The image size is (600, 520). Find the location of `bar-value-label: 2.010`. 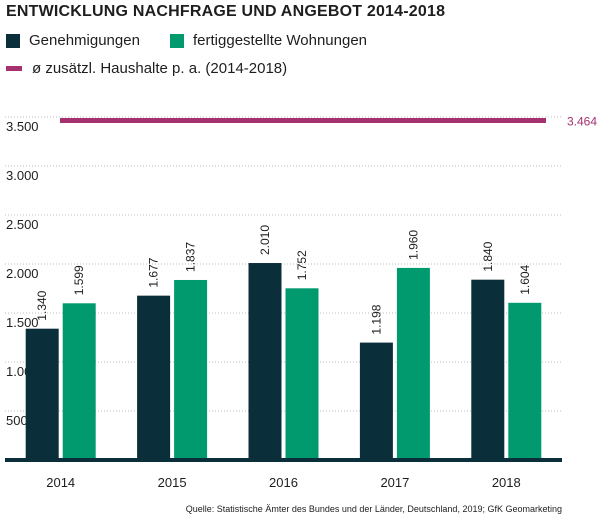

bar-value-label: 2.010 is located at coordinates (265, 240).